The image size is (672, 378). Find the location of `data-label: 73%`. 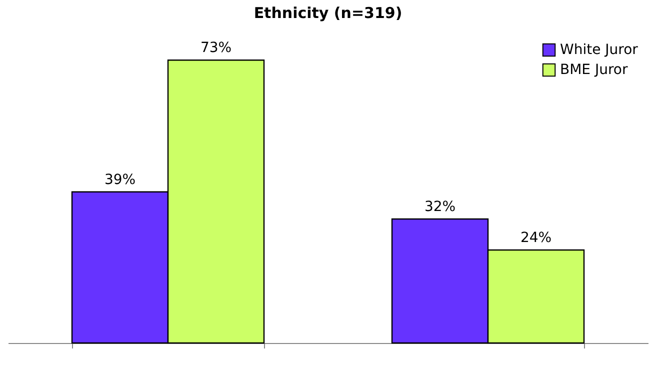

data-label: 73% is located at coordinates (216, 48).